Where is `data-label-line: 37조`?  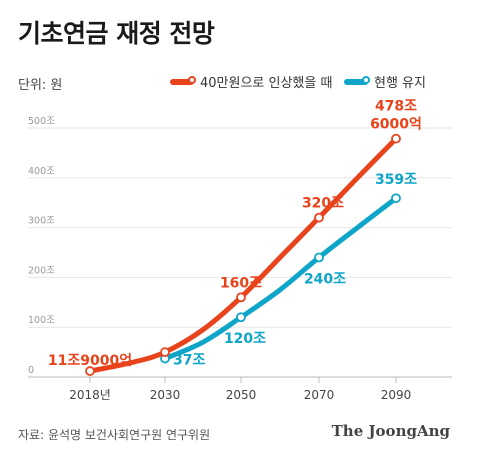 data-label-line: 37조 is located at coordinates (189, 361).